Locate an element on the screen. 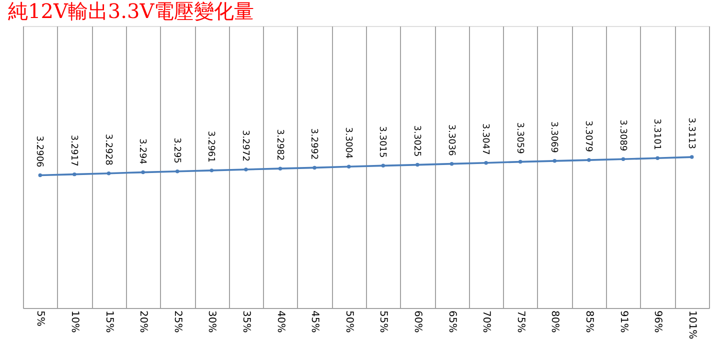  data-label: 3.3036 is located at coordinates (451, 140).